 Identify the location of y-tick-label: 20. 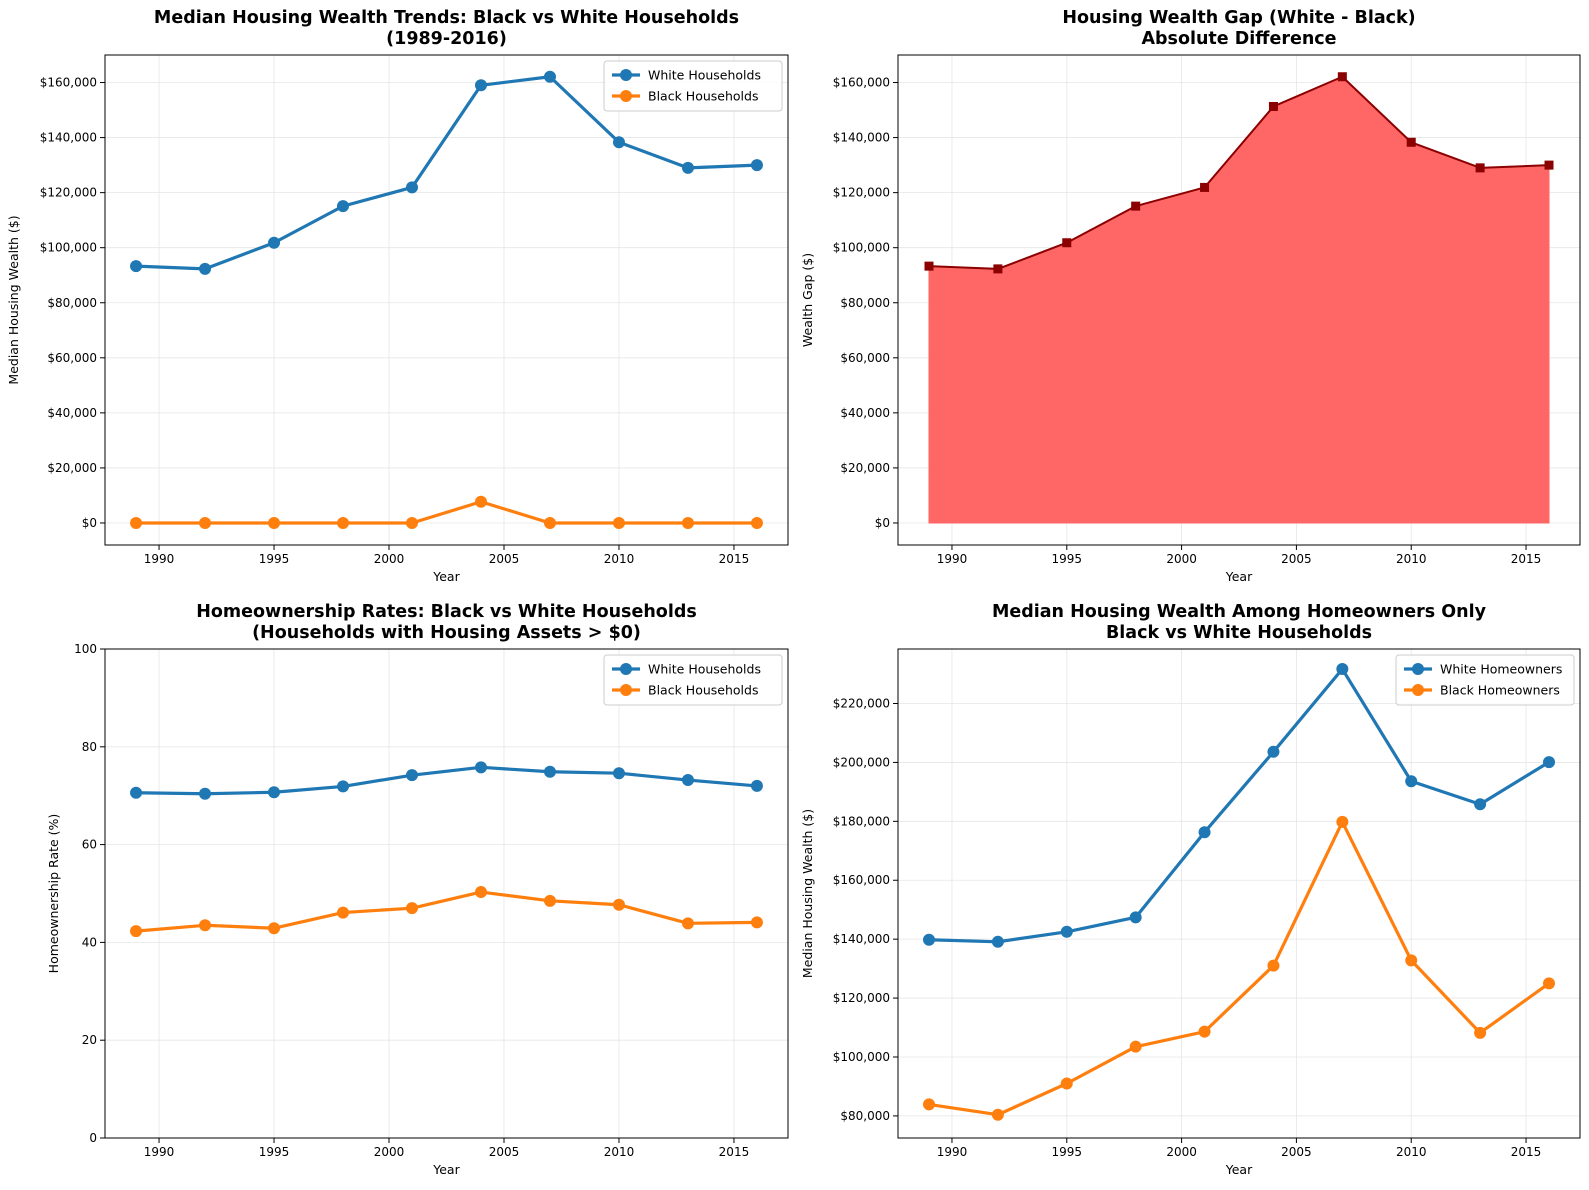
(89, 1040).